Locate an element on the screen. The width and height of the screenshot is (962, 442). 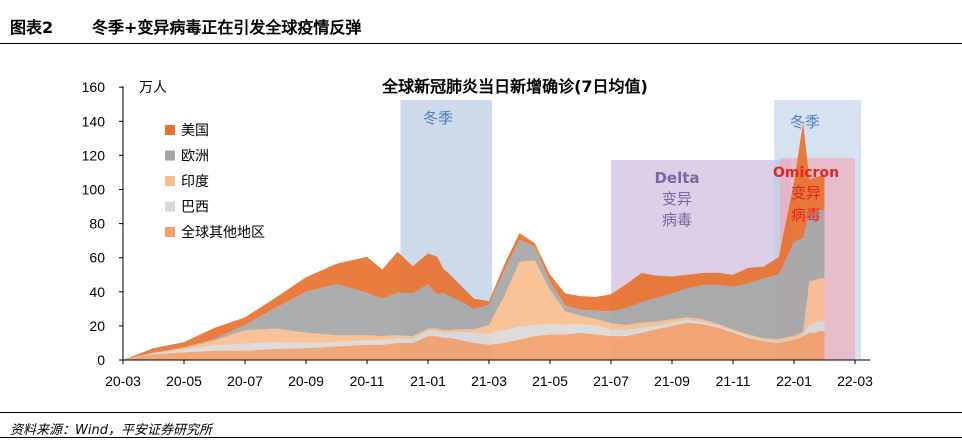
figure-title: 冬季+变异病毒正在引发全球疫情反弹 is located at coordinates (227, 27).